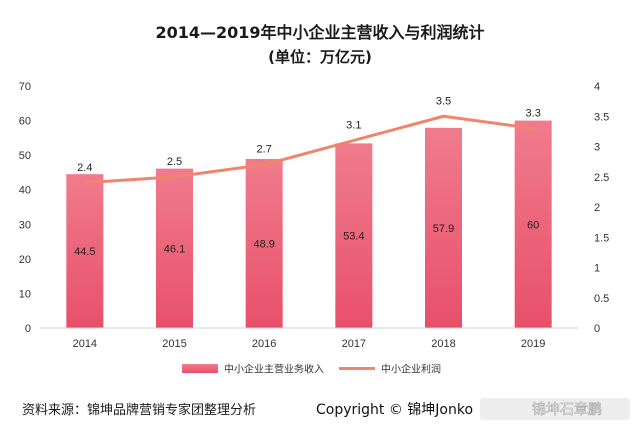 The image size is (640, 428). I want to click on right-tick-label: 2, so click(597, 208).